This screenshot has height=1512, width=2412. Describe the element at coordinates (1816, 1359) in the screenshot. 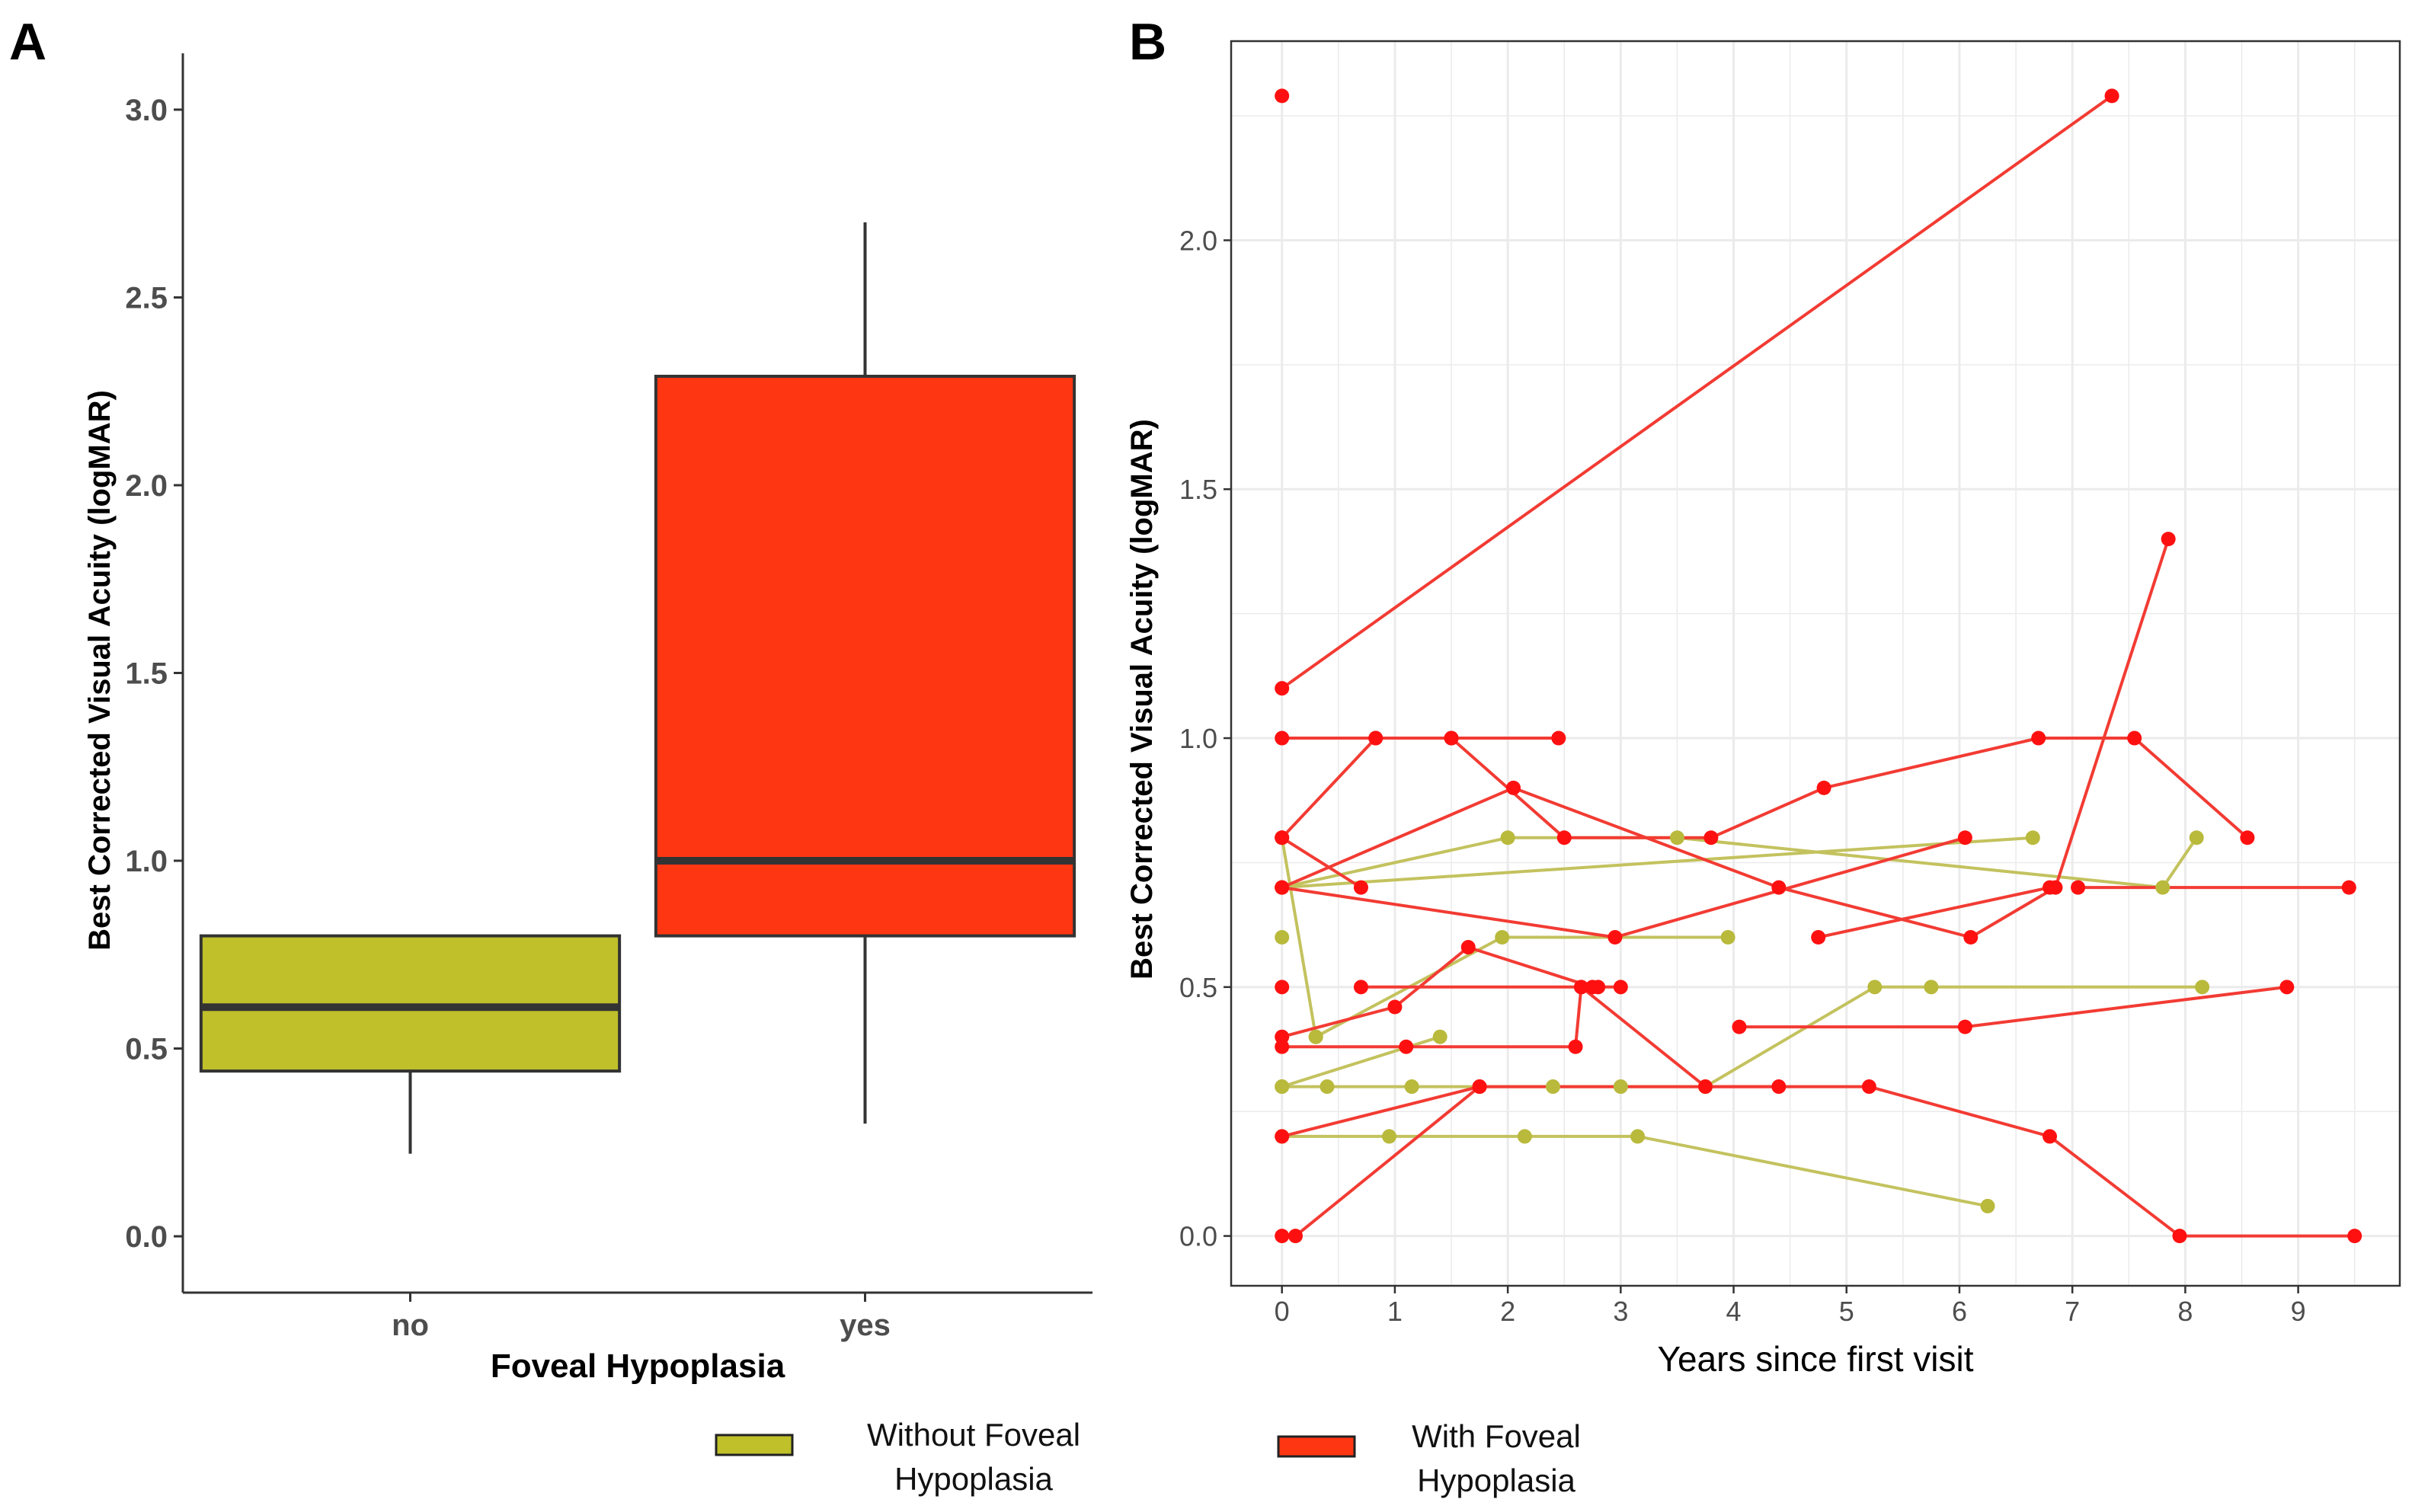

I see `panel-b-x-axis-title: Years since first visit` at that location.